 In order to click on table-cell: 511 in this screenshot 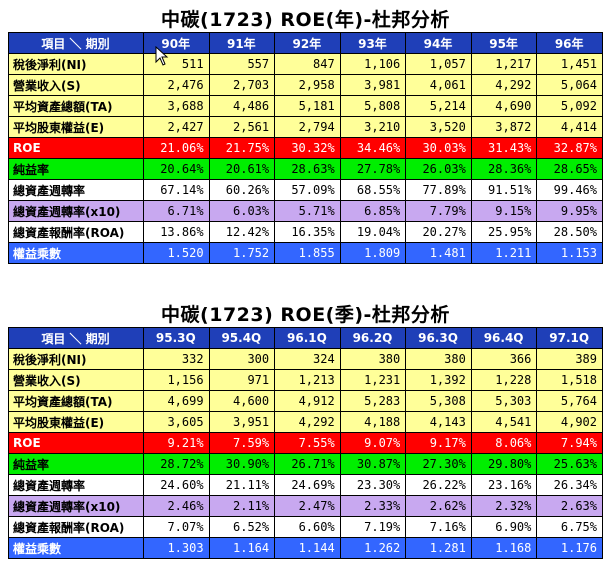, I will do `click(176, 64)`.